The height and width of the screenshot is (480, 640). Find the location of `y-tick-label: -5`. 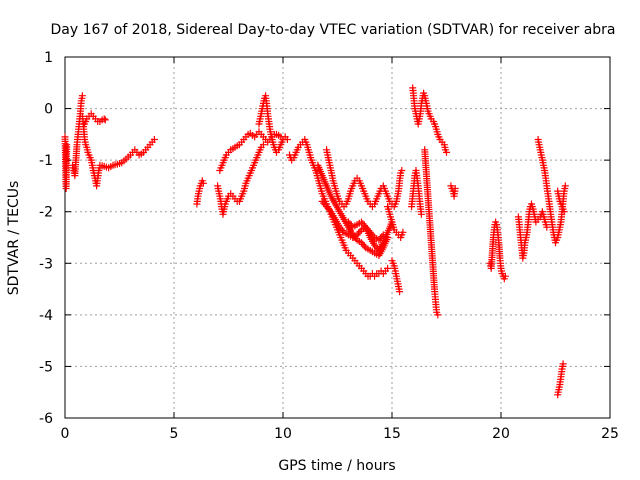

y-tick-label: -5 is located at coordinates (46, 367).